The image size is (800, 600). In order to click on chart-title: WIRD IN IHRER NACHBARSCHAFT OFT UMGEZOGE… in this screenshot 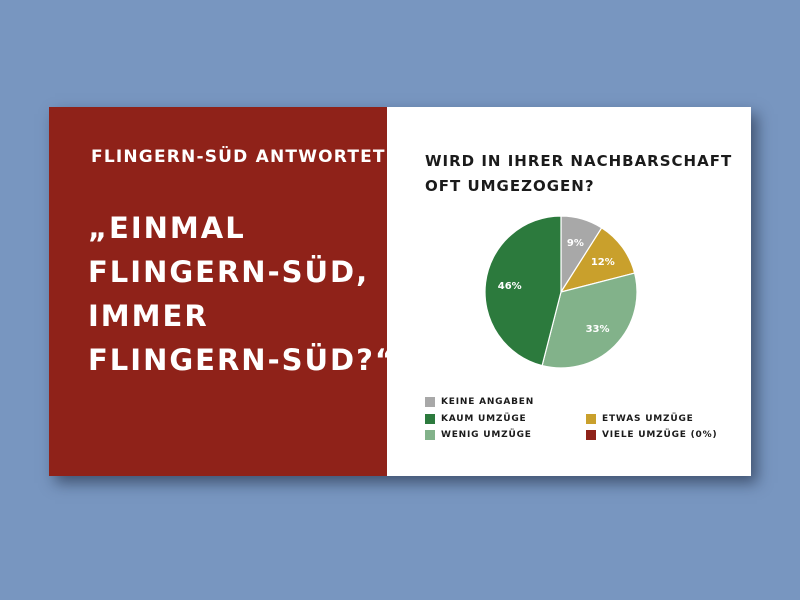, I will do `click(578, 174)`.